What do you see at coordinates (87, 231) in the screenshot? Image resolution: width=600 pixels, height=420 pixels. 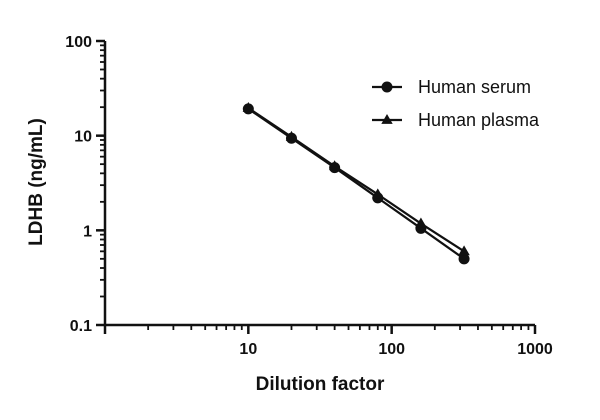 I see `y-tick-label: 1` at bounding box center [87, 231].